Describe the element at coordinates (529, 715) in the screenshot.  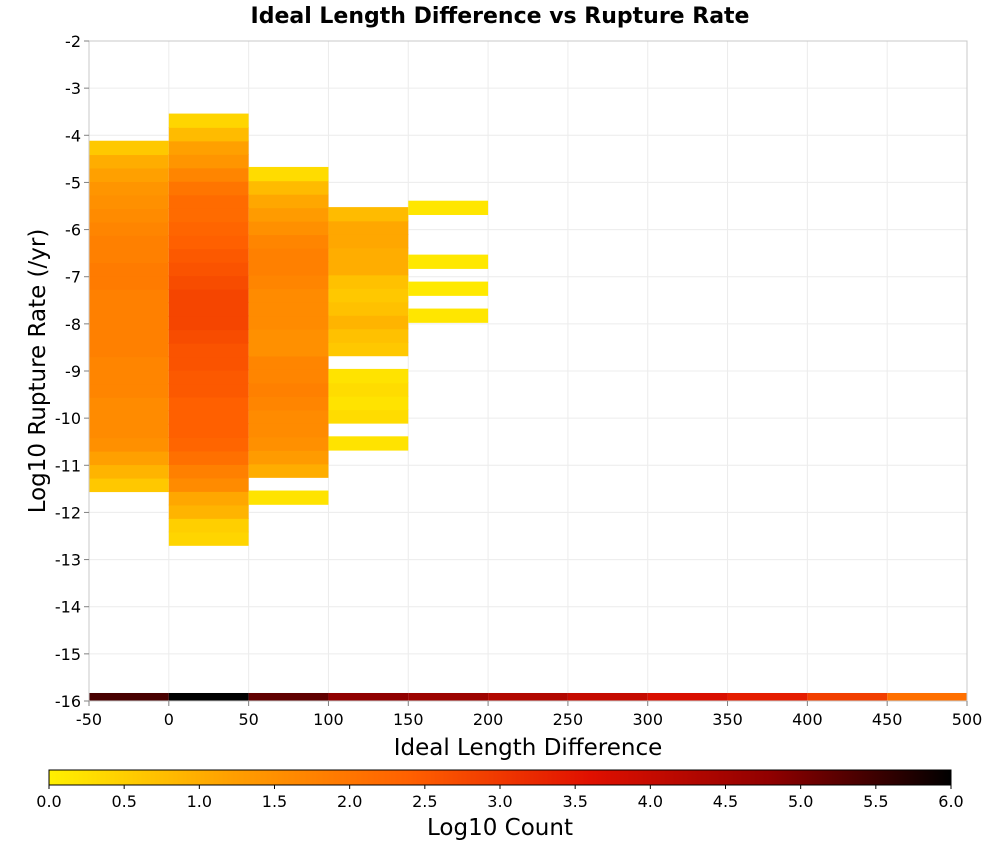
I see `x-axis-ticks: -50 0 50 100 150 200 250 300 350 400 450 500` at that location.